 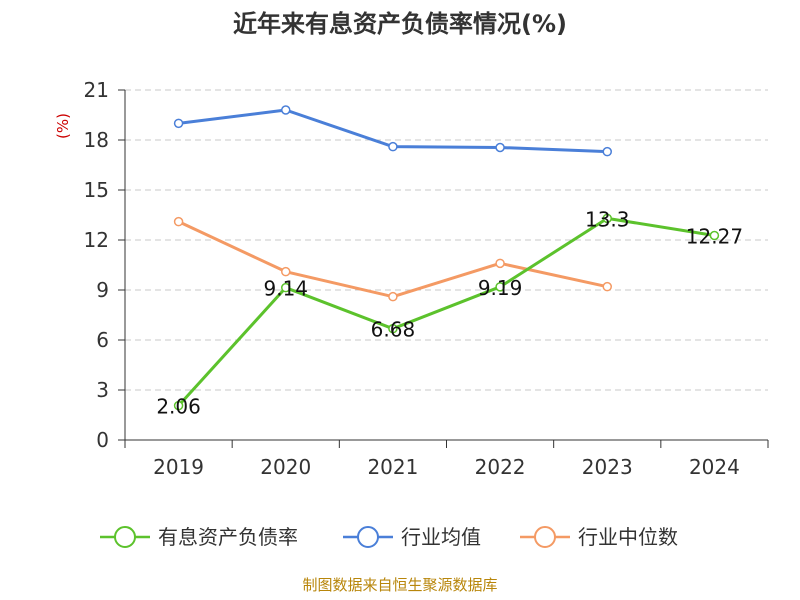 I want to click on data-label: 2.06, so click(x=178, y=407).